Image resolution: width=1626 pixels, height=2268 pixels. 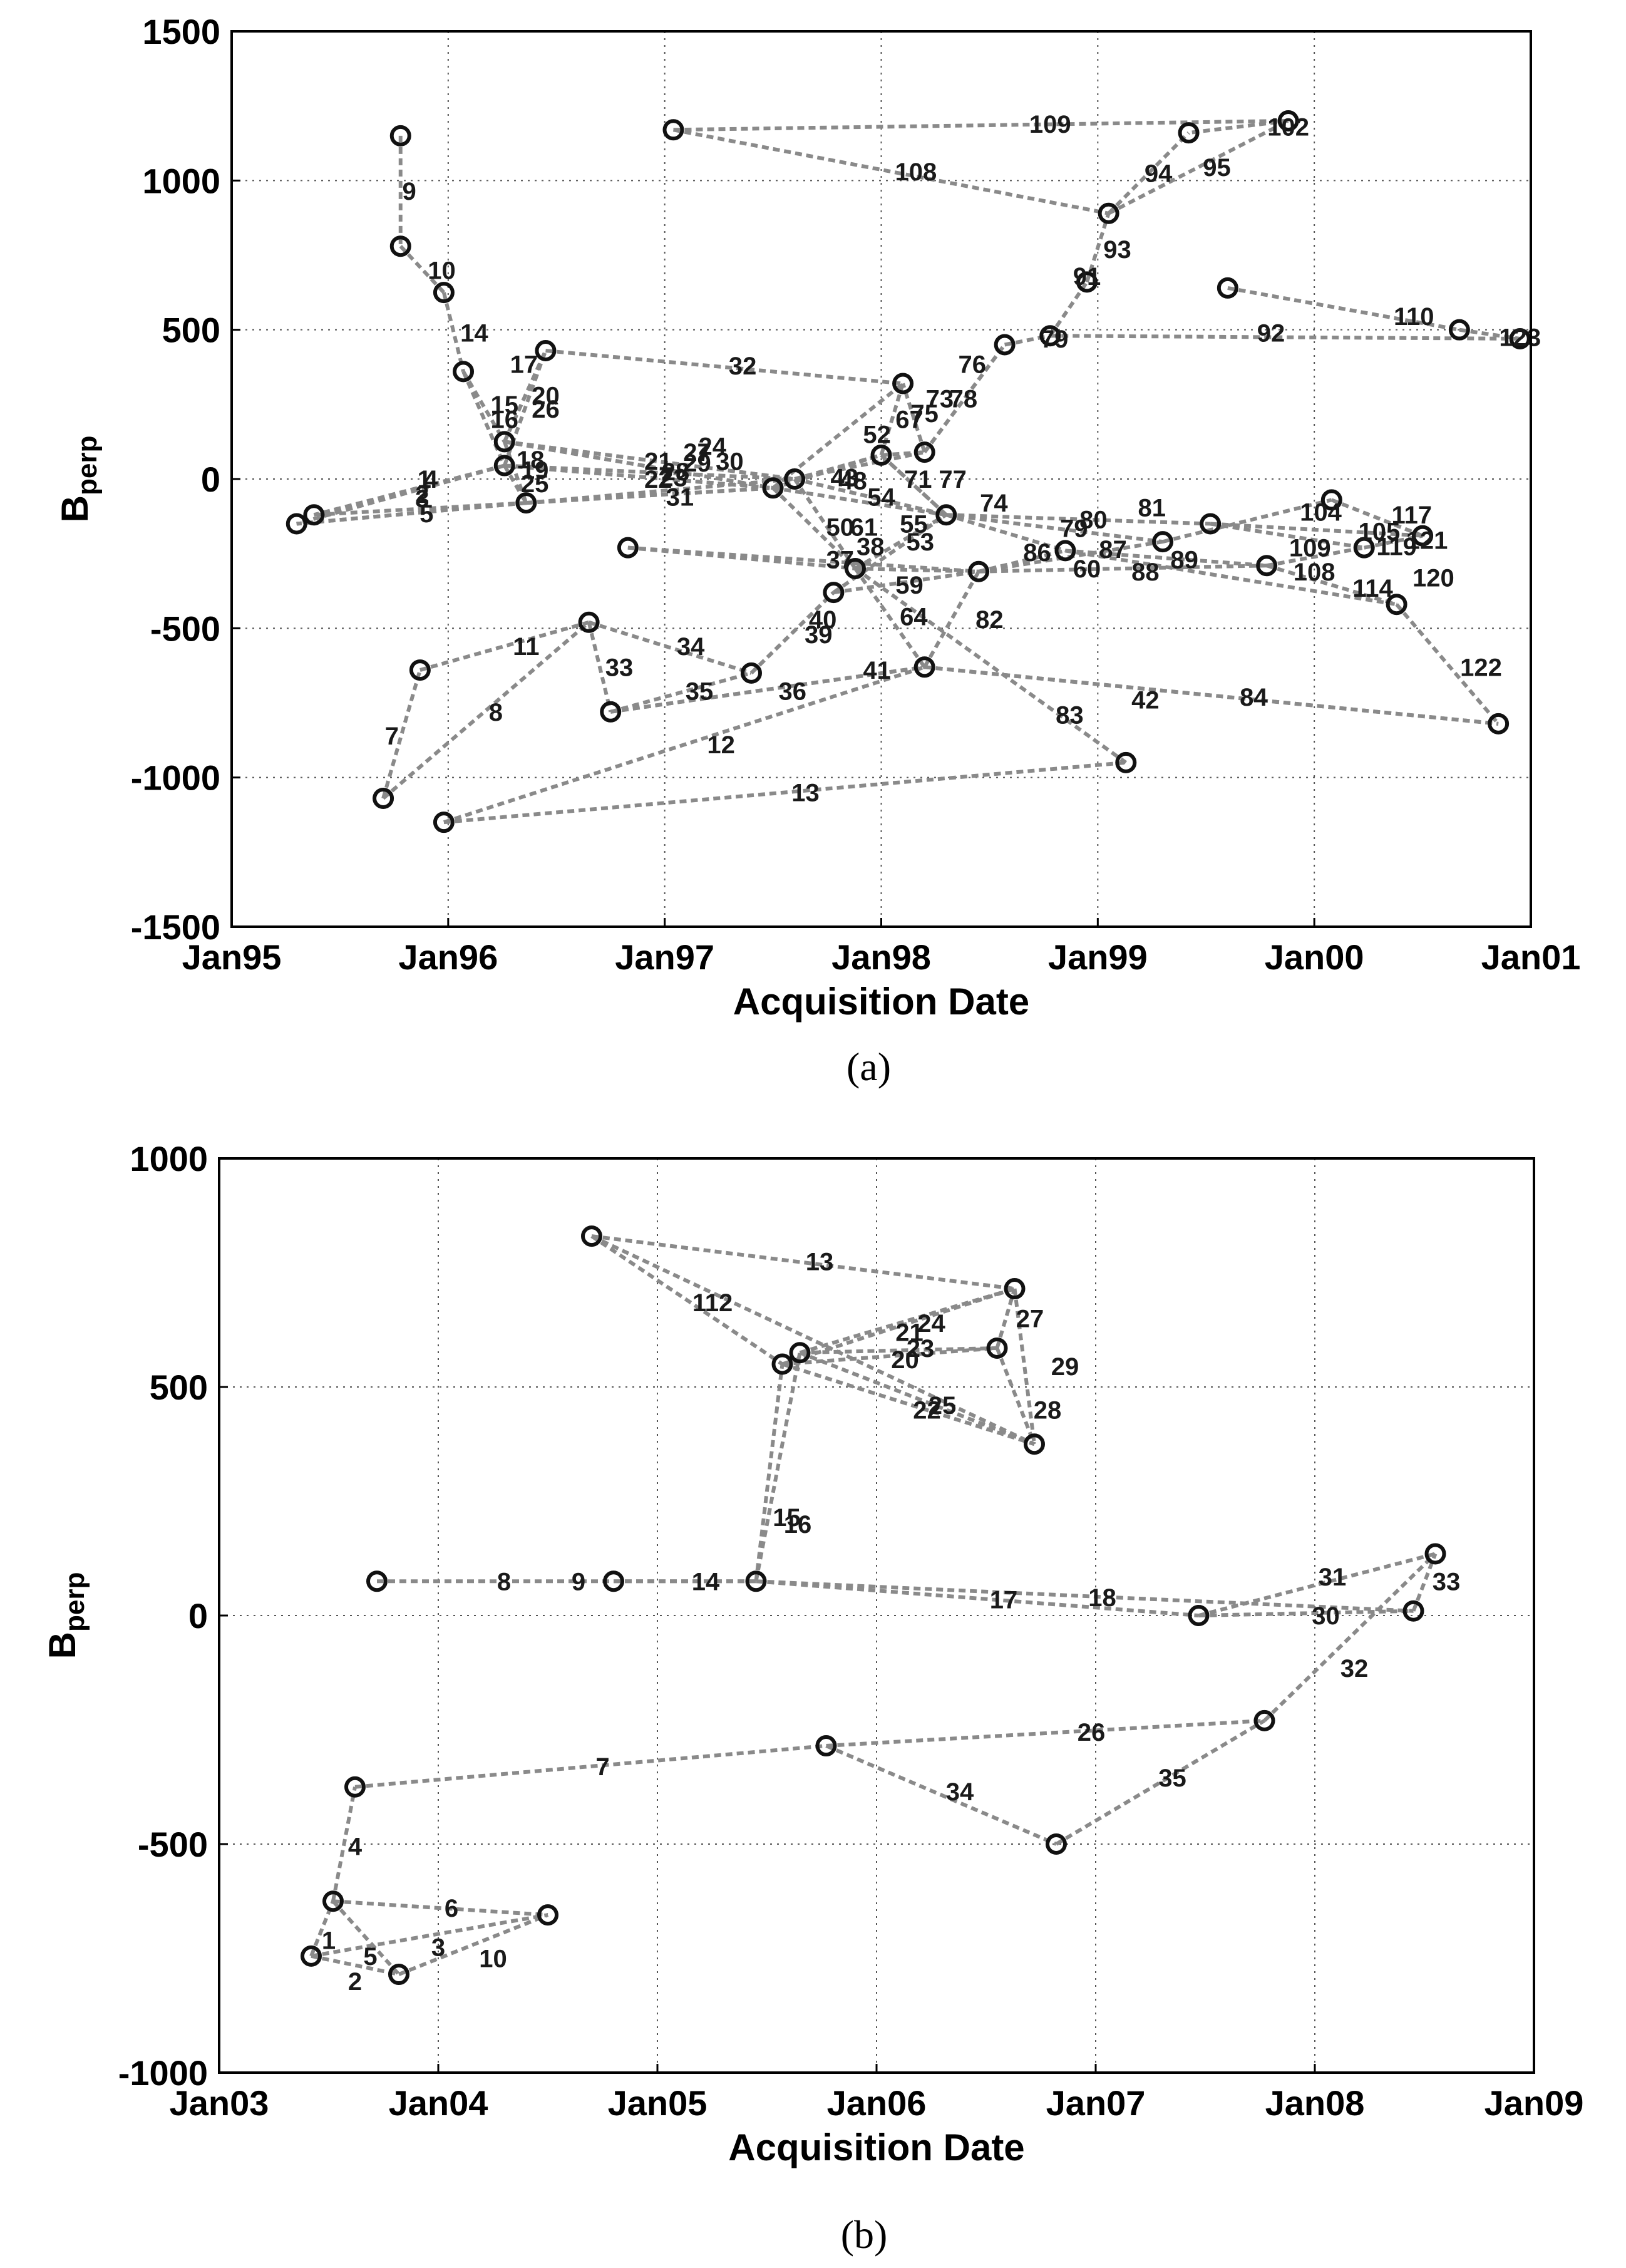 What do you see at coordinates (426, 514) in the screenshot?
I see `edge-label: 5` at bounding box center [426, 514].